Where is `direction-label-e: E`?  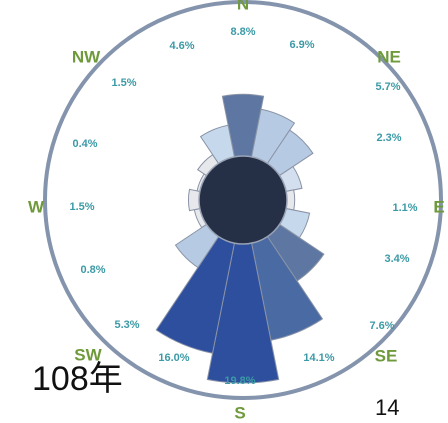
direction-label-e: E is located at coordinates (438, 206).